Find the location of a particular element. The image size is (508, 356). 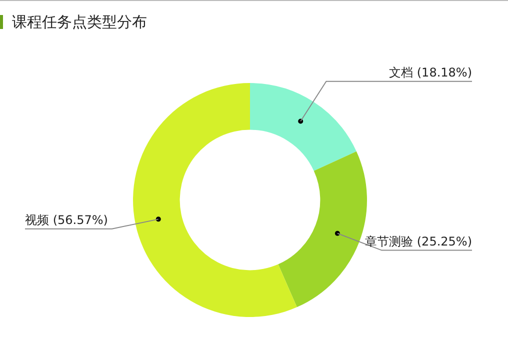

chart-title: 课程任务点类型分布 is located at coordinates (79, 22).